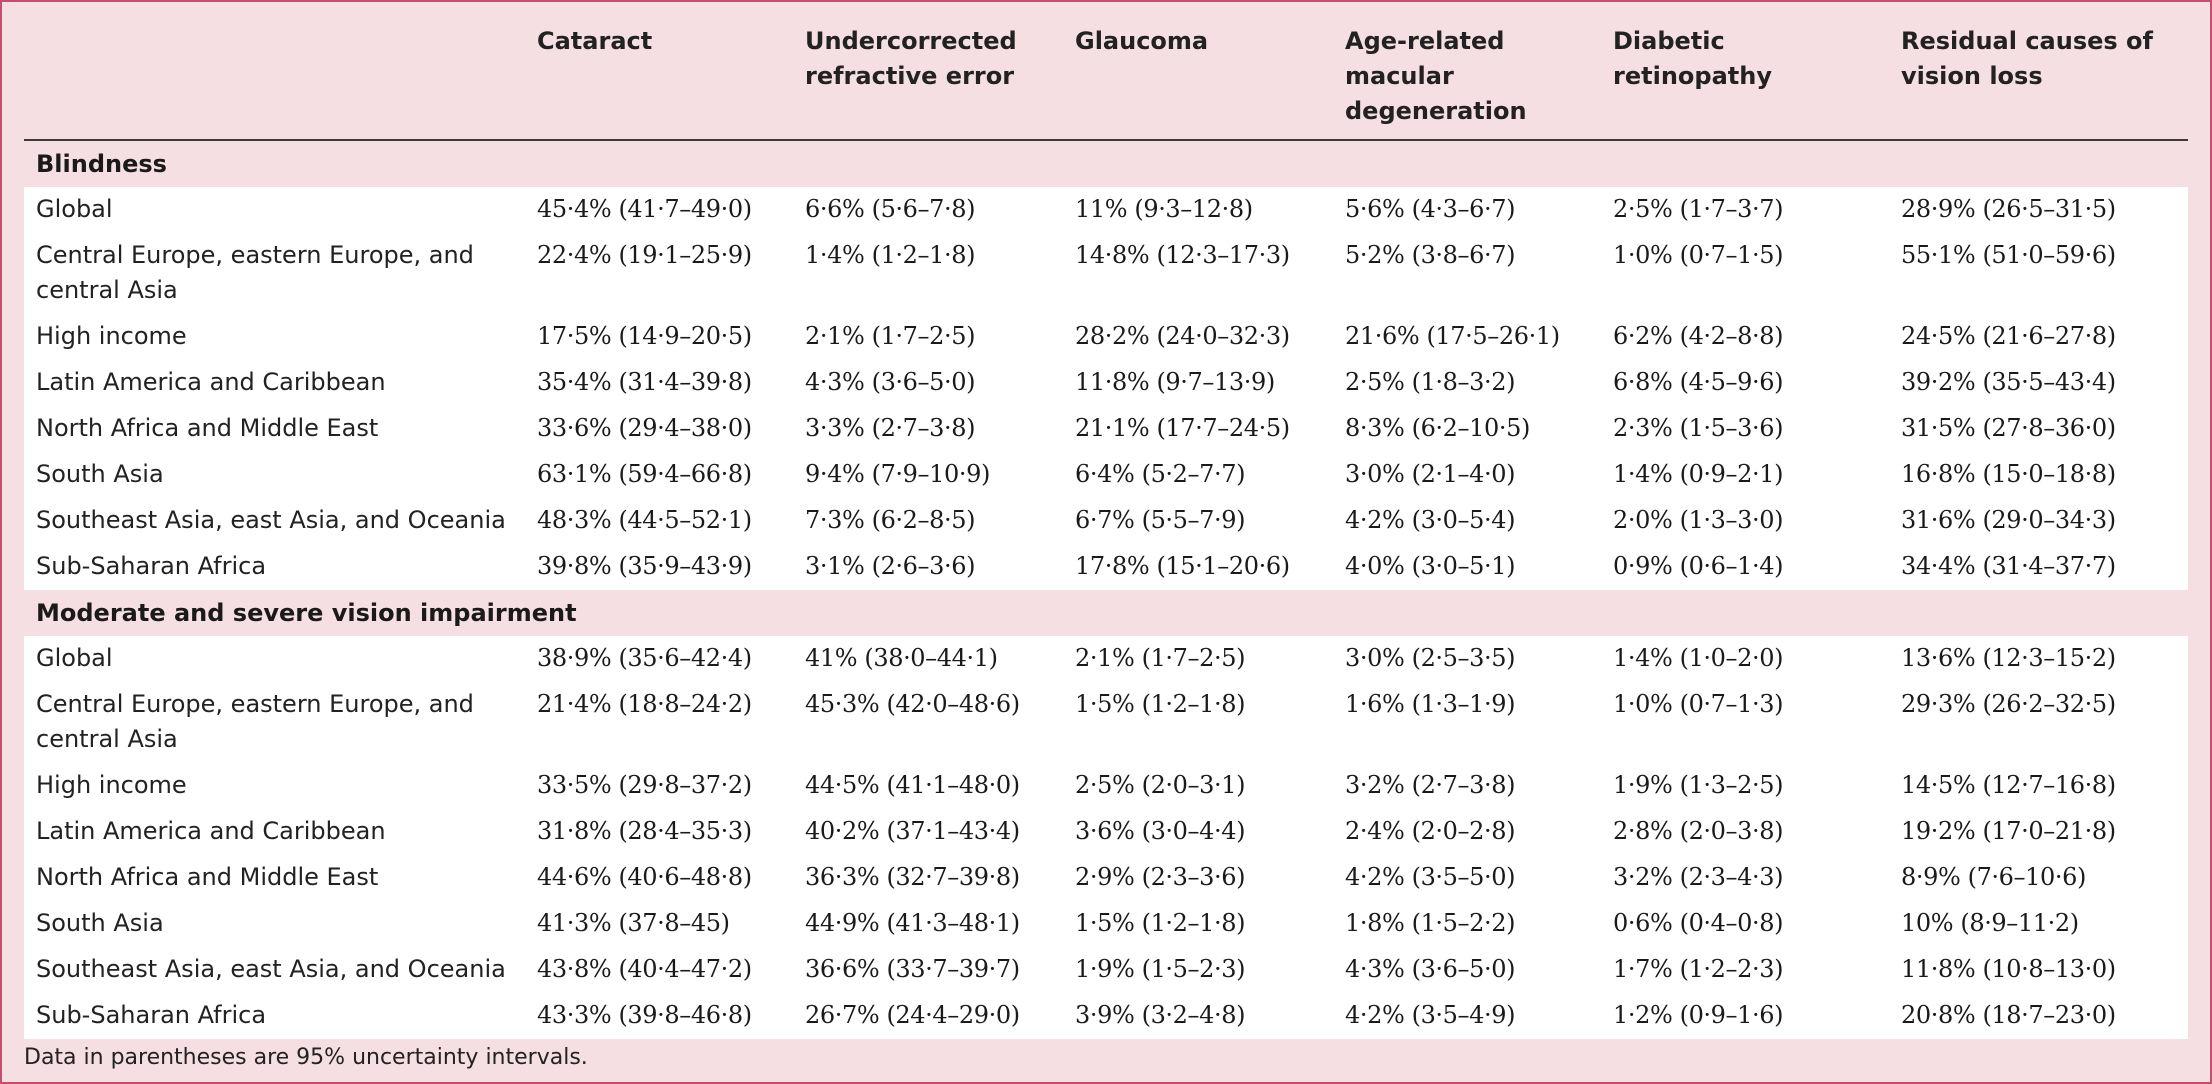 The image size is (2212, 1084). I want to click on region-label: Sub-Saharan Africa, so click(275, 567).